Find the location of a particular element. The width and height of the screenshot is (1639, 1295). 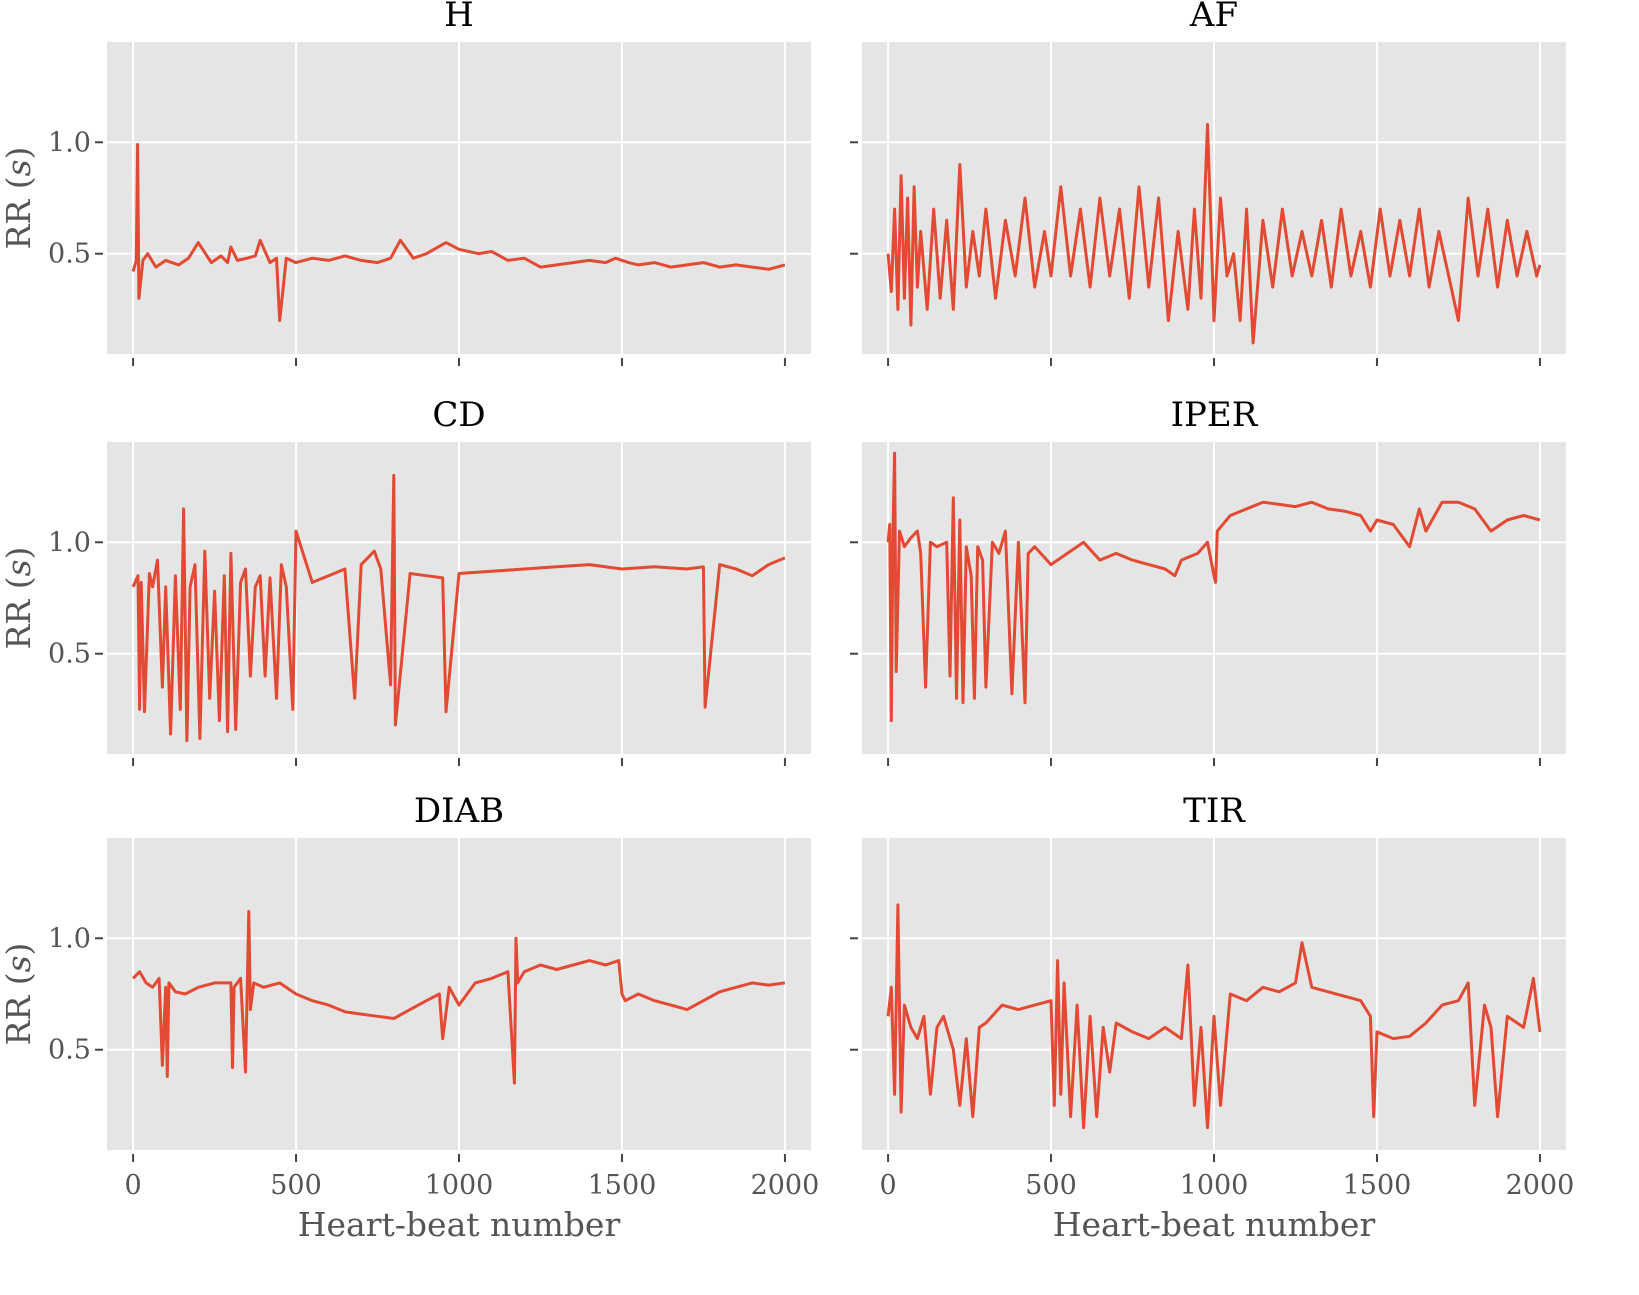

panel-h: 0.5 1.0 H RR (s) is located at coordinates (405, 183).